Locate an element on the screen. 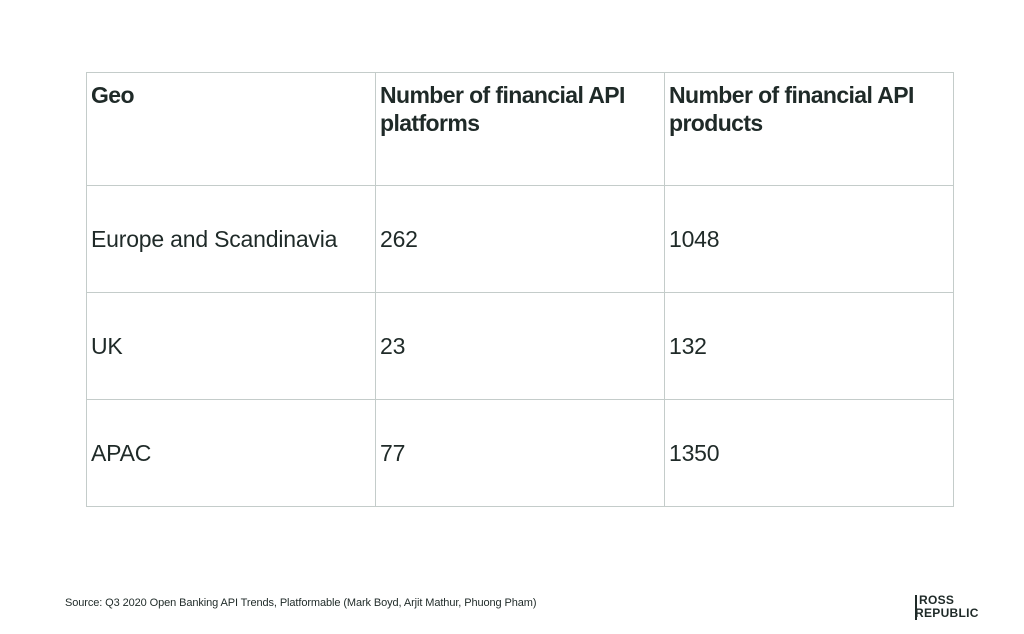 This screenshot has height=634, width=1024. cell-platforms: 23 is located at coordinates (520, 346).